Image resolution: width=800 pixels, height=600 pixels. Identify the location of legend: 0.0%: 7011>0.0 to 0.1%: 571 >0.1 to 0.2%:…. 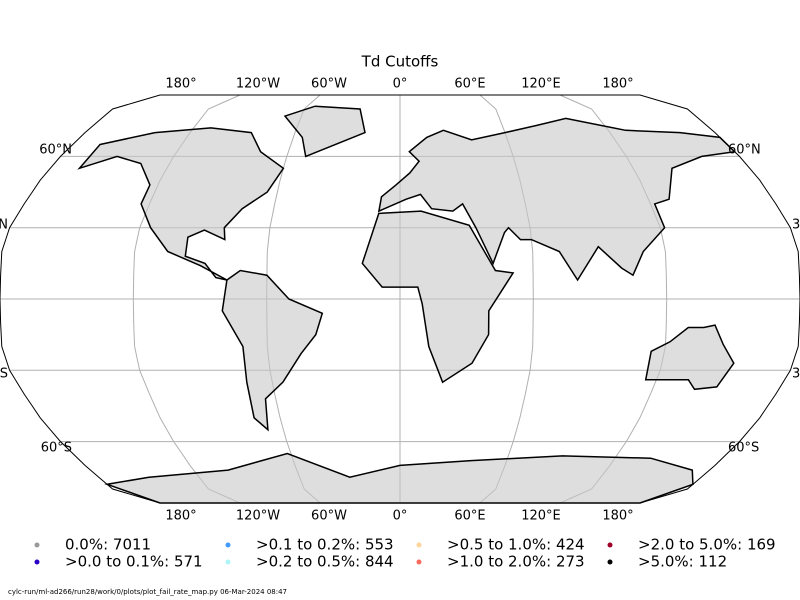
(405, 553).